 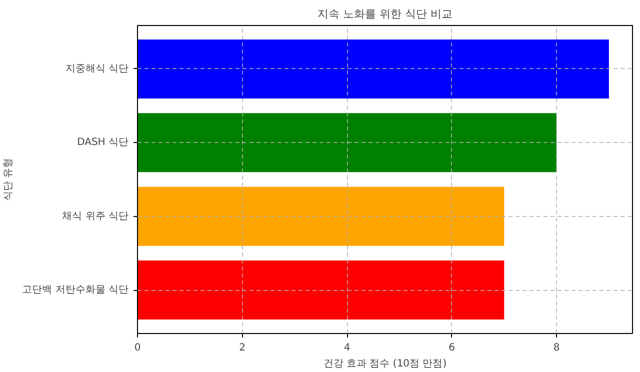 What do you see at coordinates (97, 68) in the screenshot?
I see `y-tick-label: 지중해식 식단` at bounding box center [97, 68].